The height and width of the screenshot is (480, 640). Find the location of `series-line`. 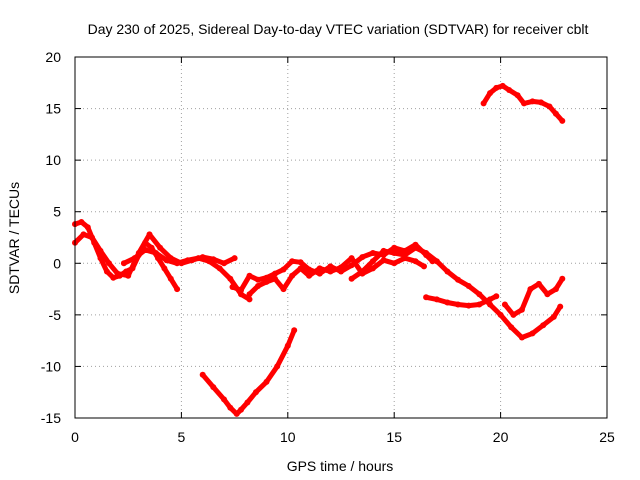

series-line is located at coordinates (533, 297).